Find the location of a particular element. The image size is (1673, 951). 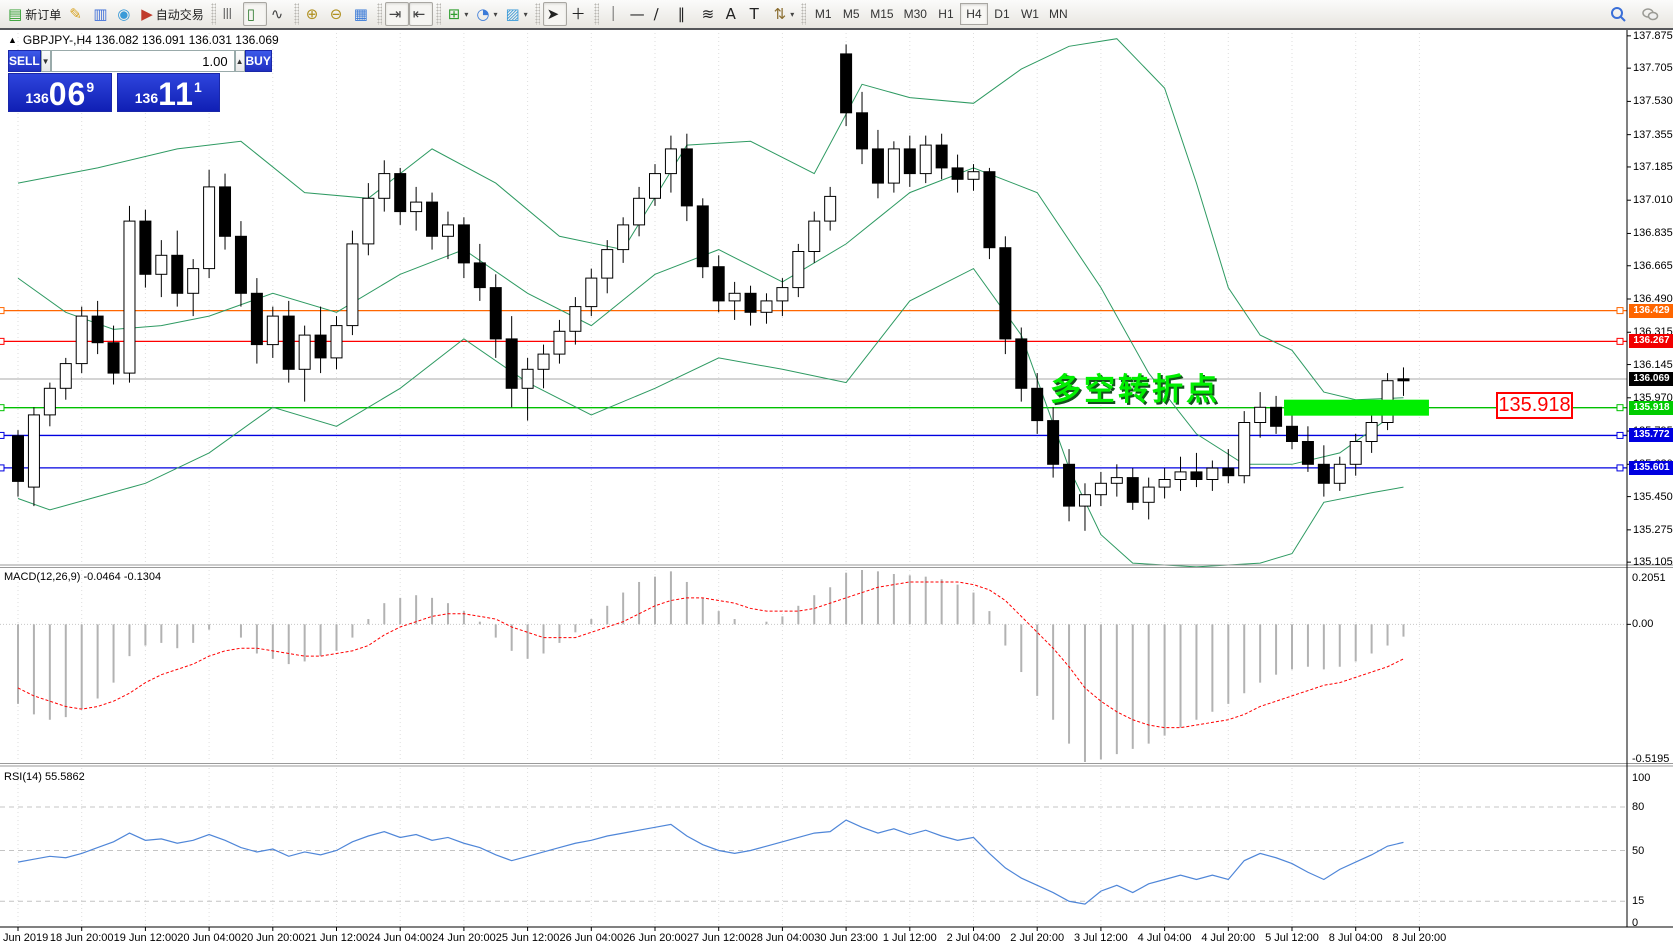

volume-up-button: ▲ is located at coordinates (239, 61).